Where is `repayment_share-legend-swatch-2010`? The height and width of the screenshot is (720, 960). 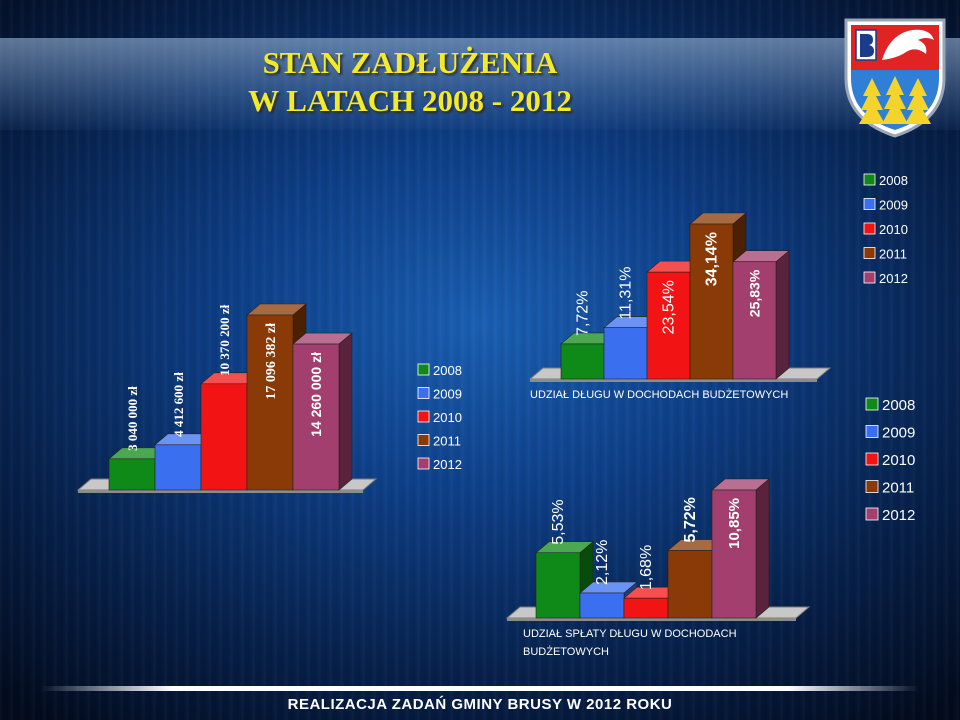 repayment_share-legend-swatch-2010 is located at coordinates (872, 459).